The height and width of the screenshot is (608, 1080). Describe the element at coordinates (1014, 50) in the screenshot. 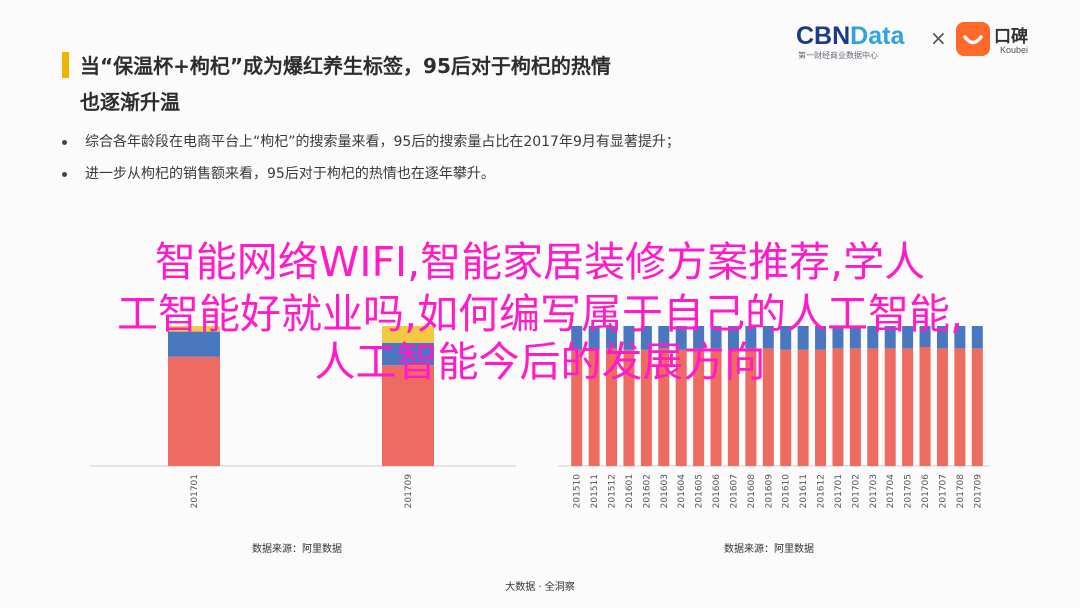

I see `koubei-english: Koubei` at that location.